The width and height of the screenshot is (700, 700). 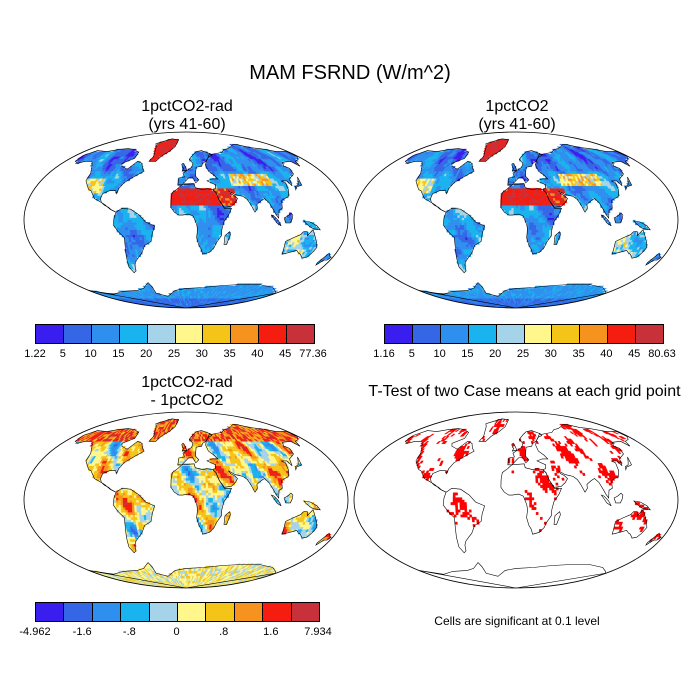 What do you see at coordinates (129, 632) in the screenshot?
I see `colorbar-tick-label: -.8` at bounding box center [129, 632].